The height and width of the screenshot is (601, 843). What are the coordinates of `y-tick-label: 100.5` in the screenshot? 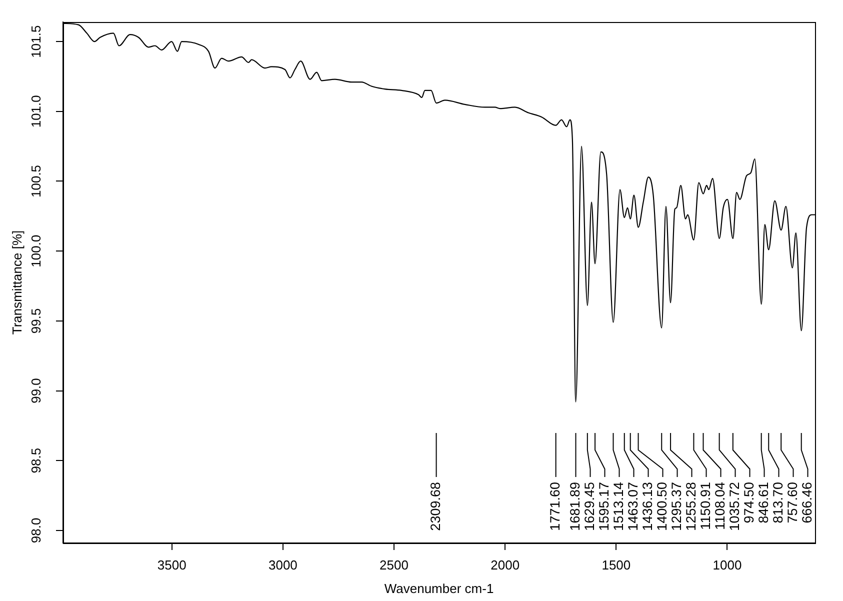 It's located at (36, 181).